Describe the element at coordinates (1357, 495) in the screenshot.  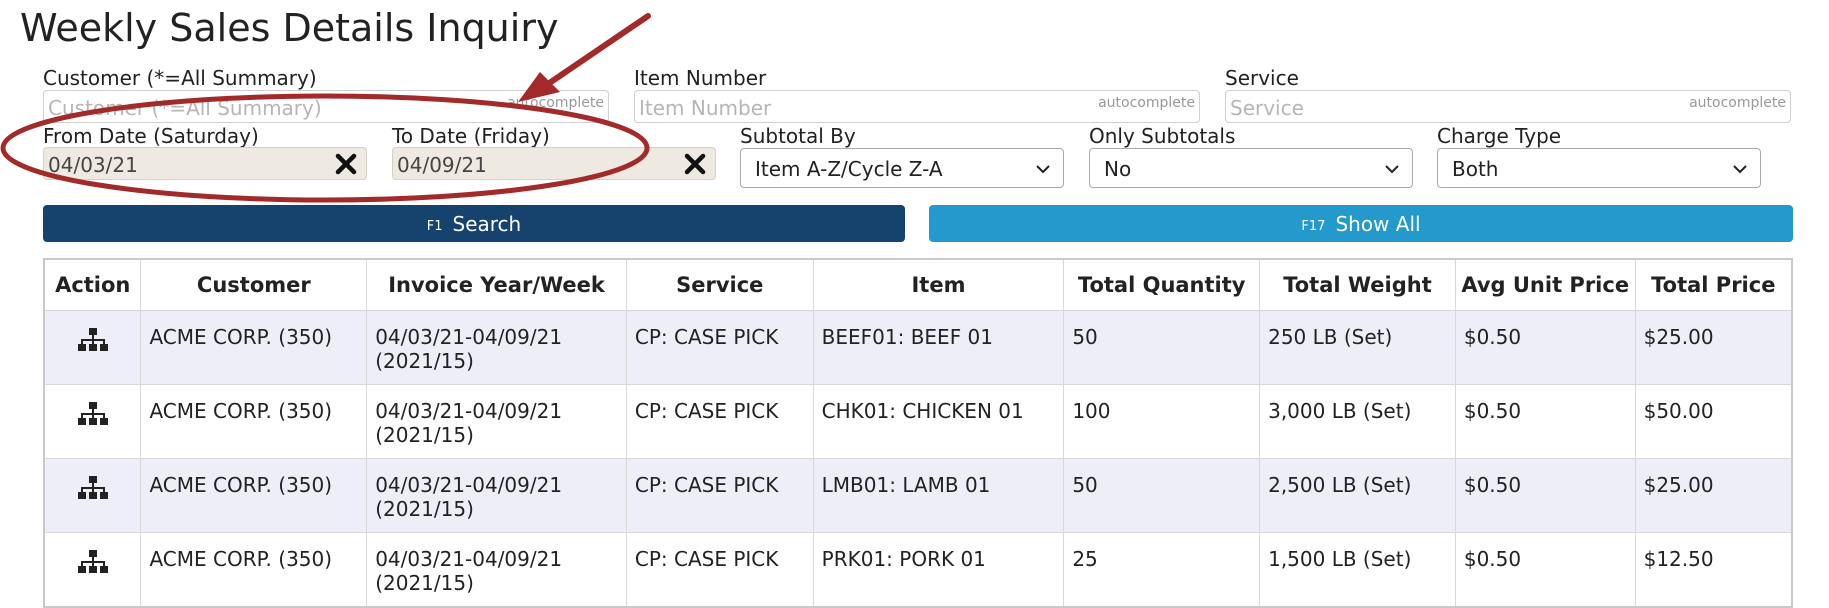
I see `cell-total-weight: 2,500 LB (Set)` at that location.